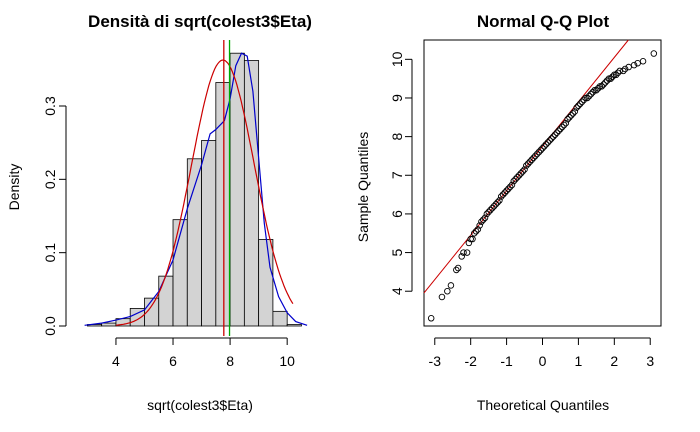  I want to click on qq-x-axis: -3 -2 -1 0 1 2 3, so click(541, 353).